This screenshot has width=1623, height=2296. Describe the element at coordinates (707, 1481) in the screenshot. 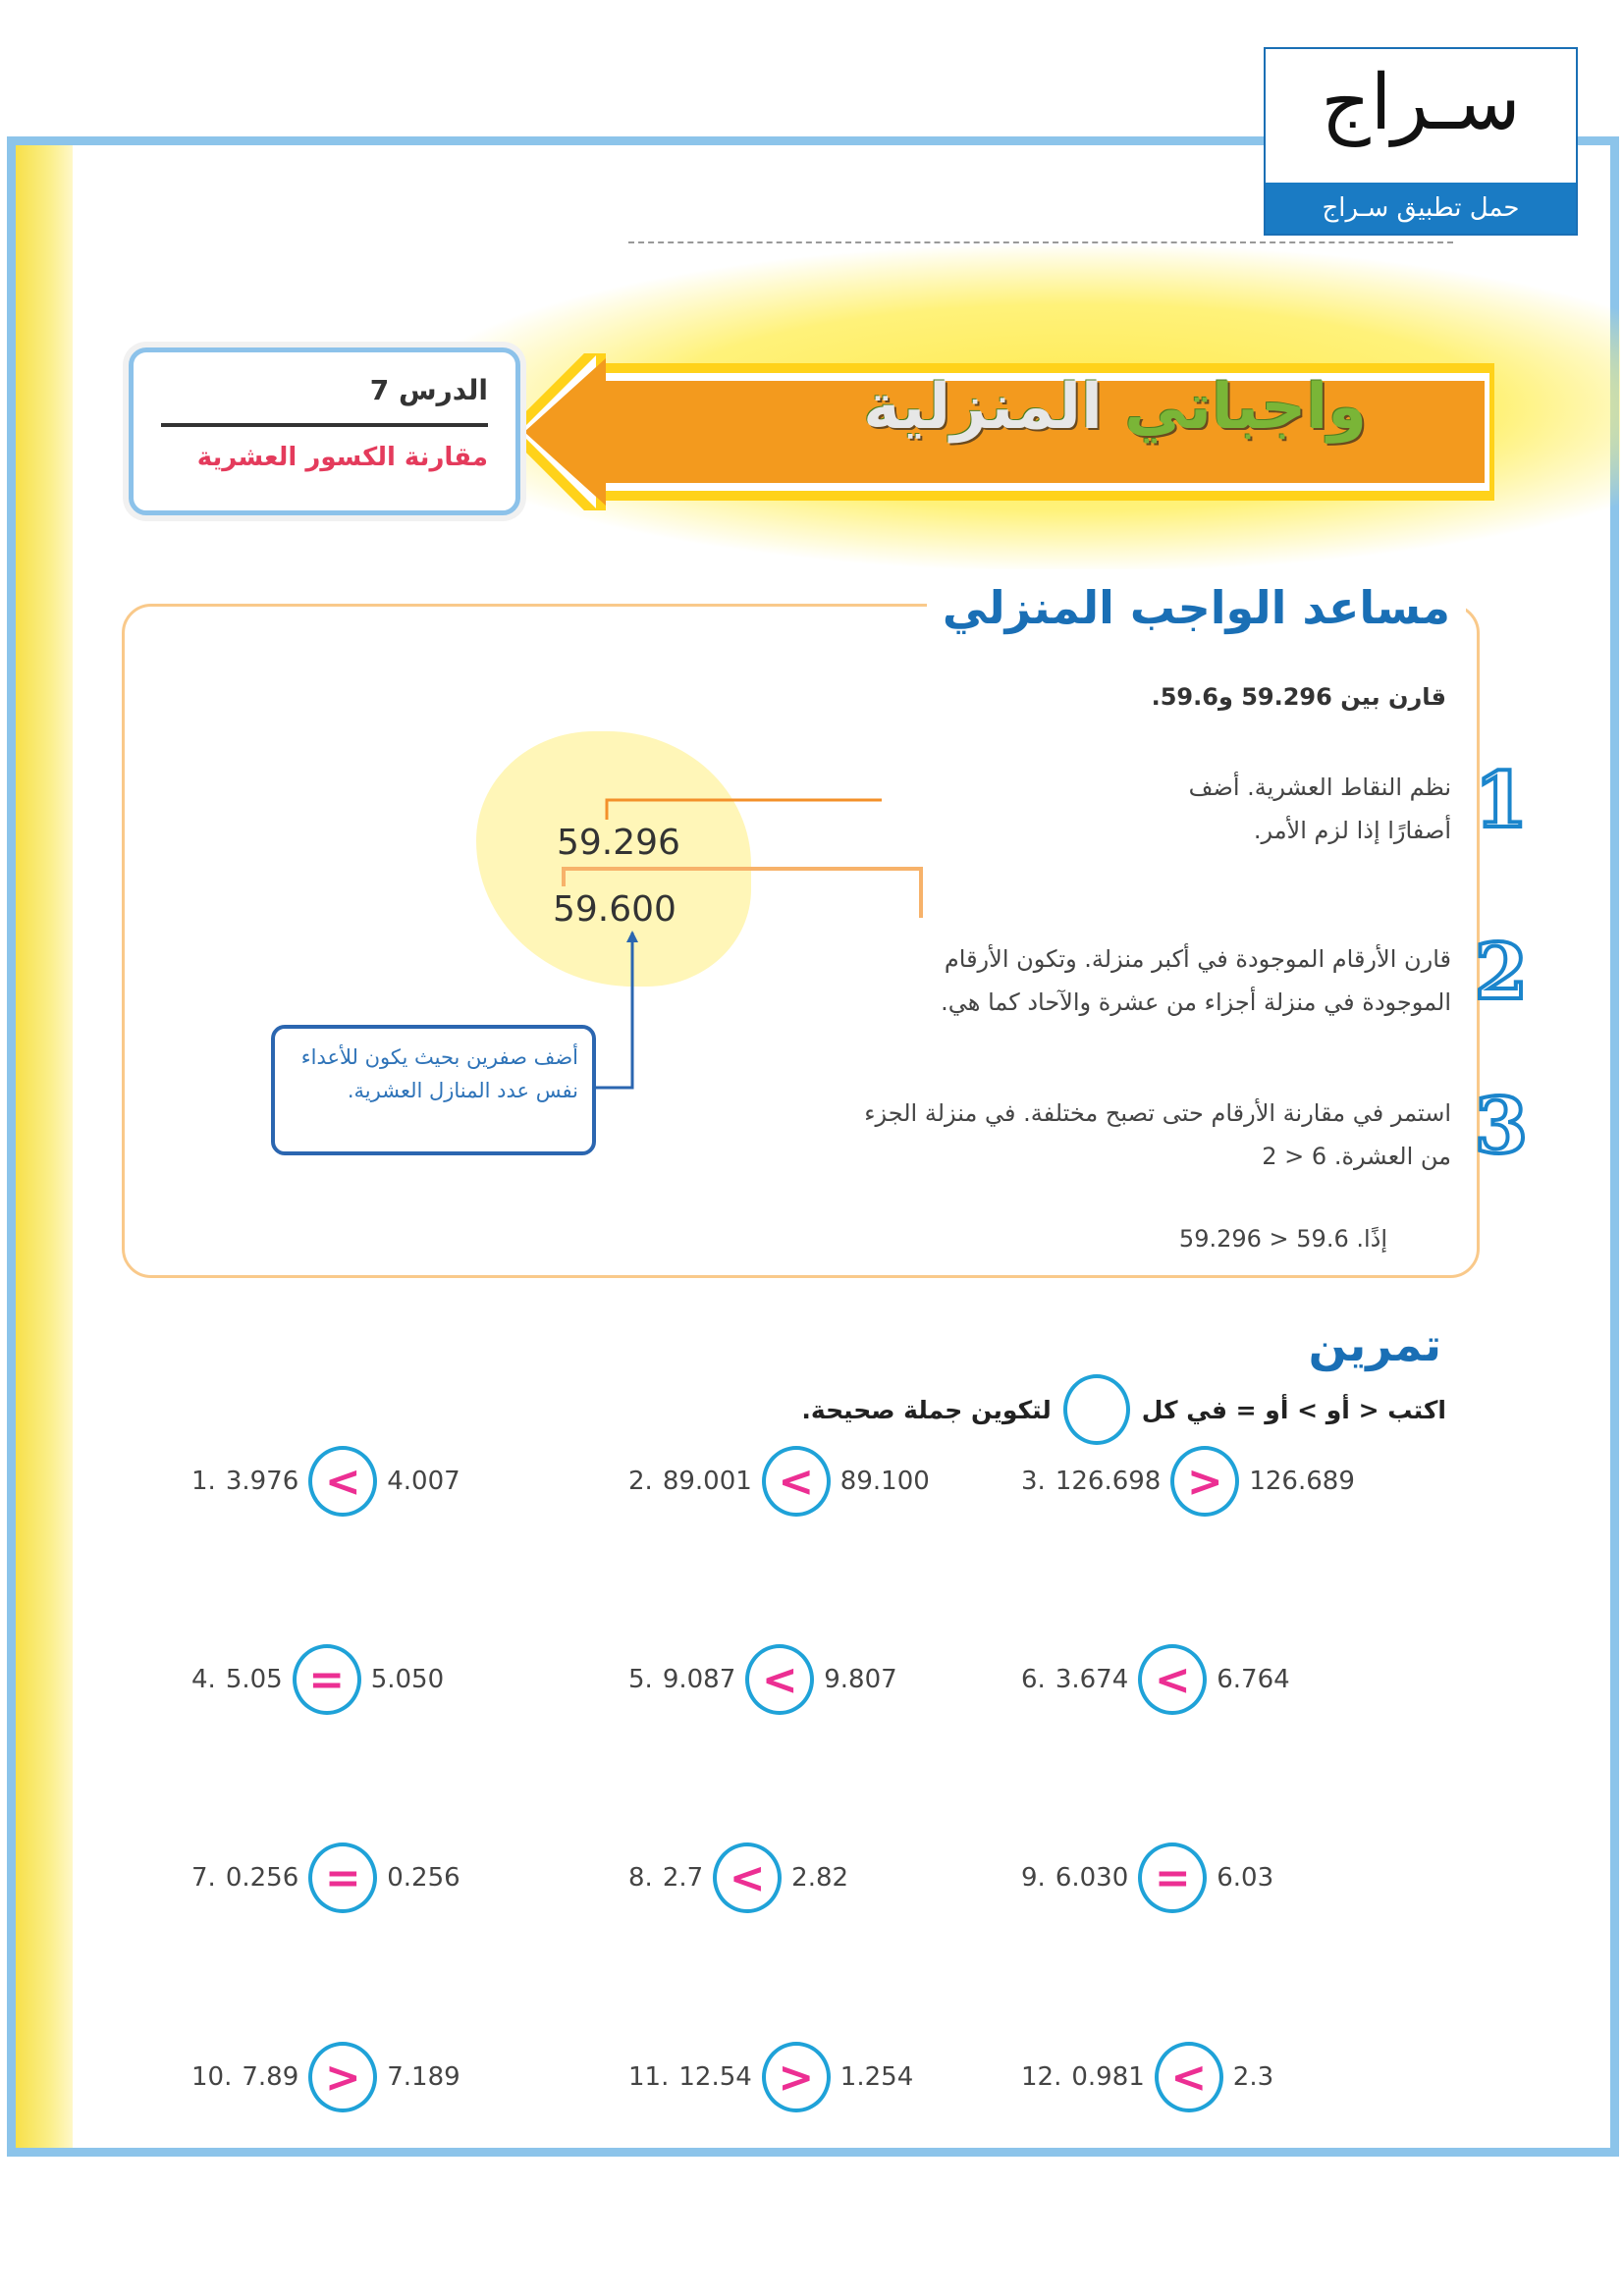

I see `item-left-value: 89.001` at that location.